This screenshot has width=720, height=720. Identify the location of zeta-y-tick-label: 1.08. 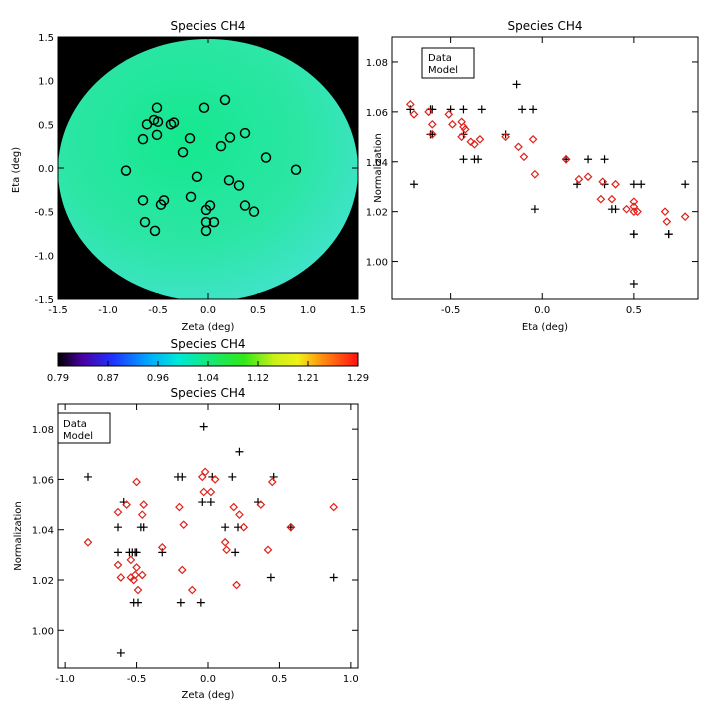
(43, 430).